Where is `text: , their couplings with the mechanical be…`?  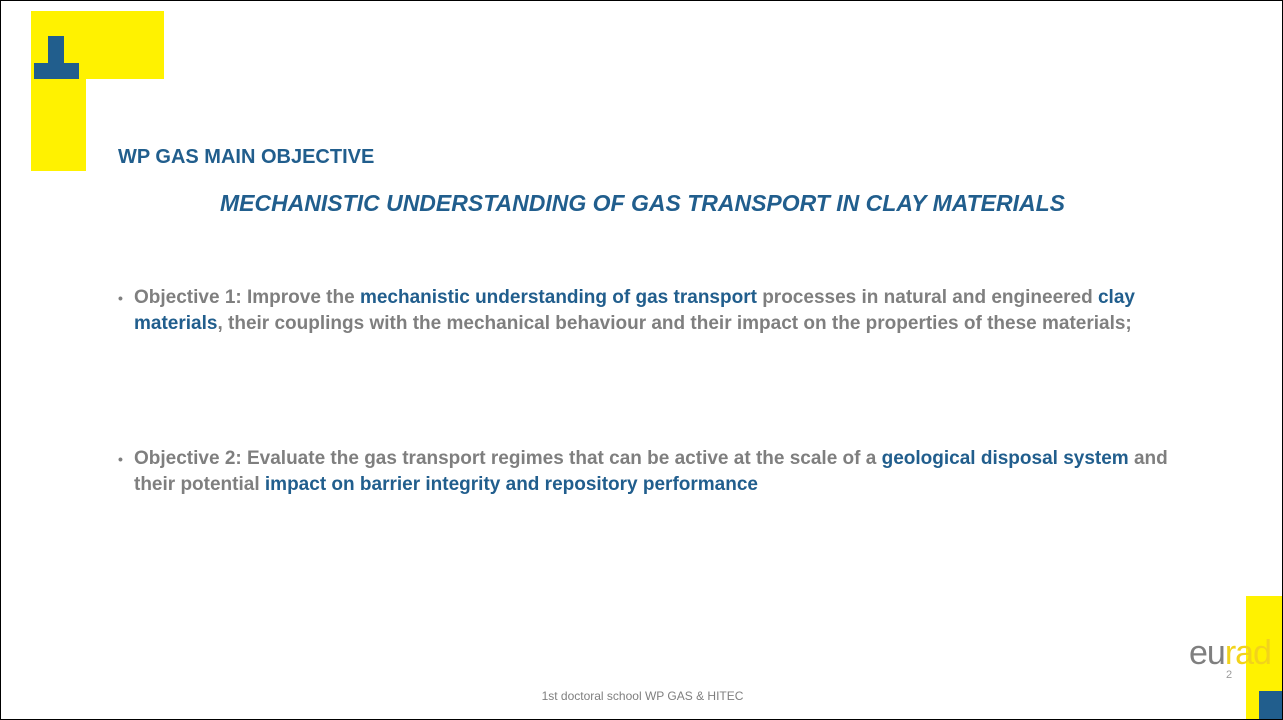 text: , their couplings with the mechanical be… is located at coordinates (674, 323).